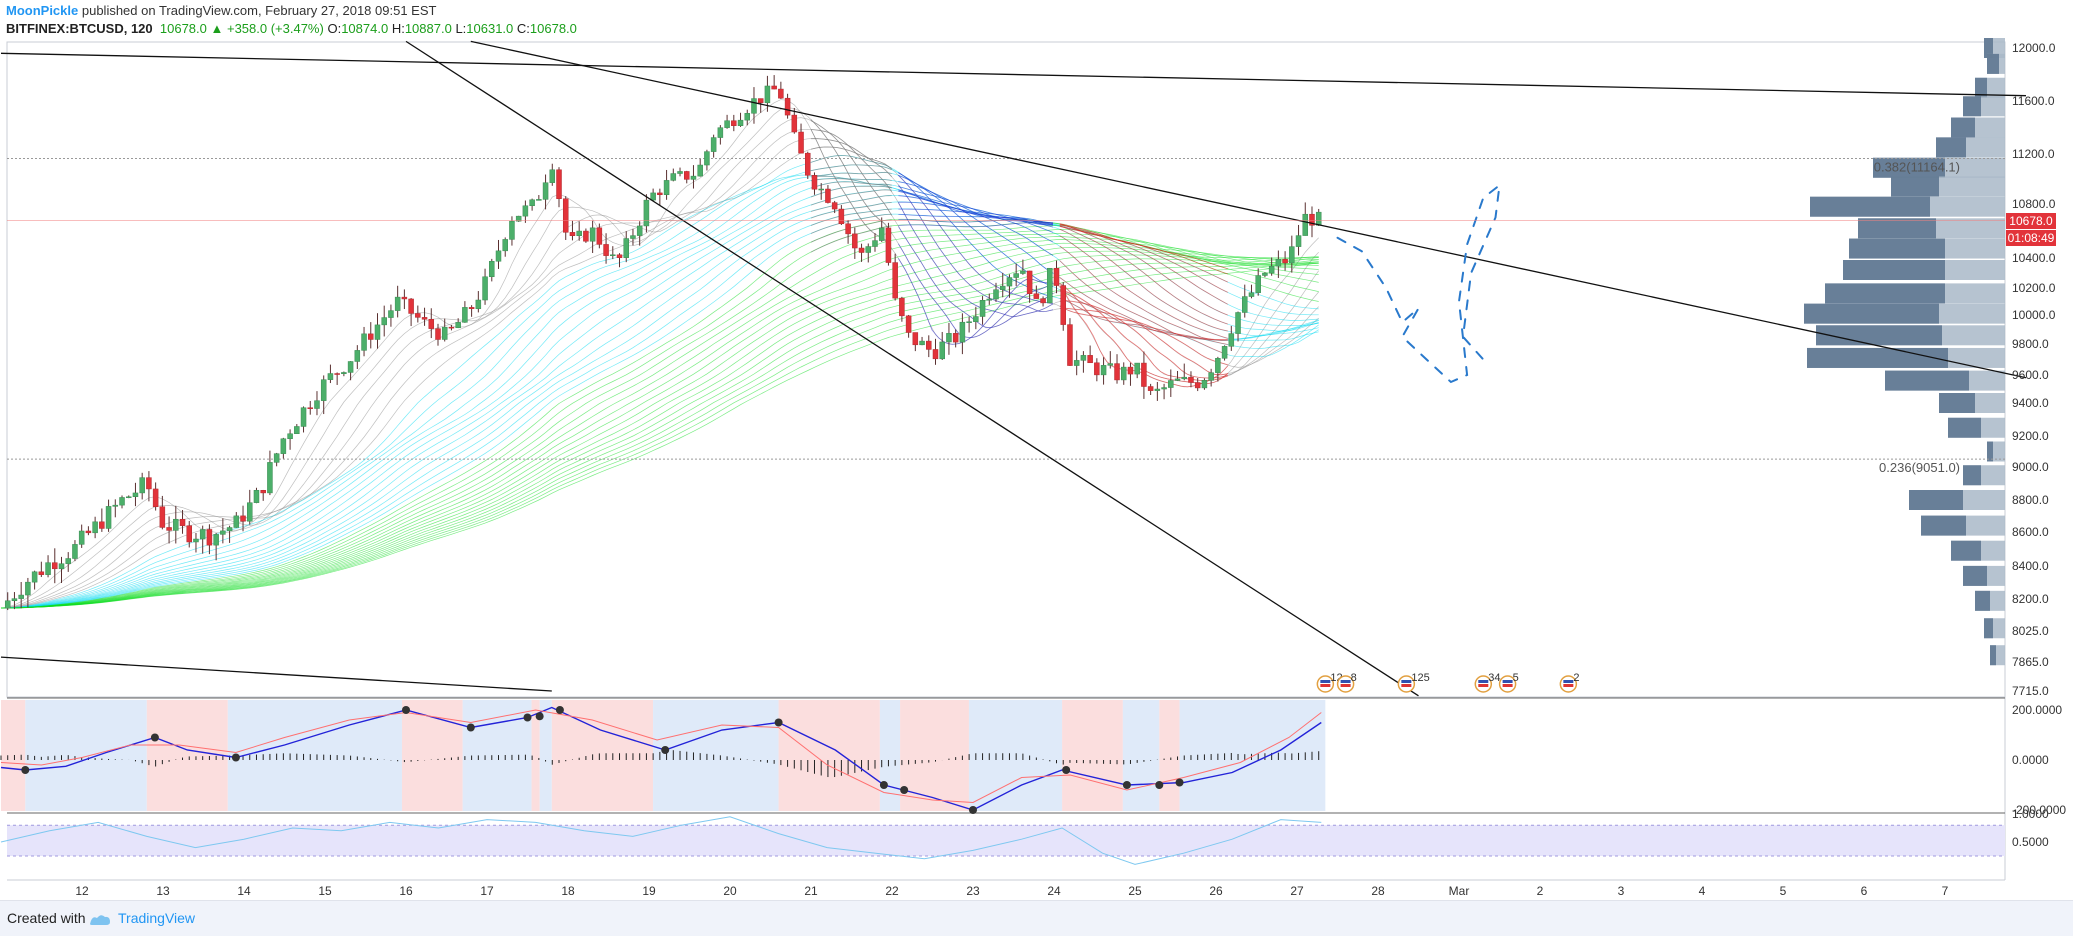  What do you see at coordinates (1919, 467) in the screenshot?
I see `fib-level-label: 0.236(9051.0)` at bounding box center [1919, 467].